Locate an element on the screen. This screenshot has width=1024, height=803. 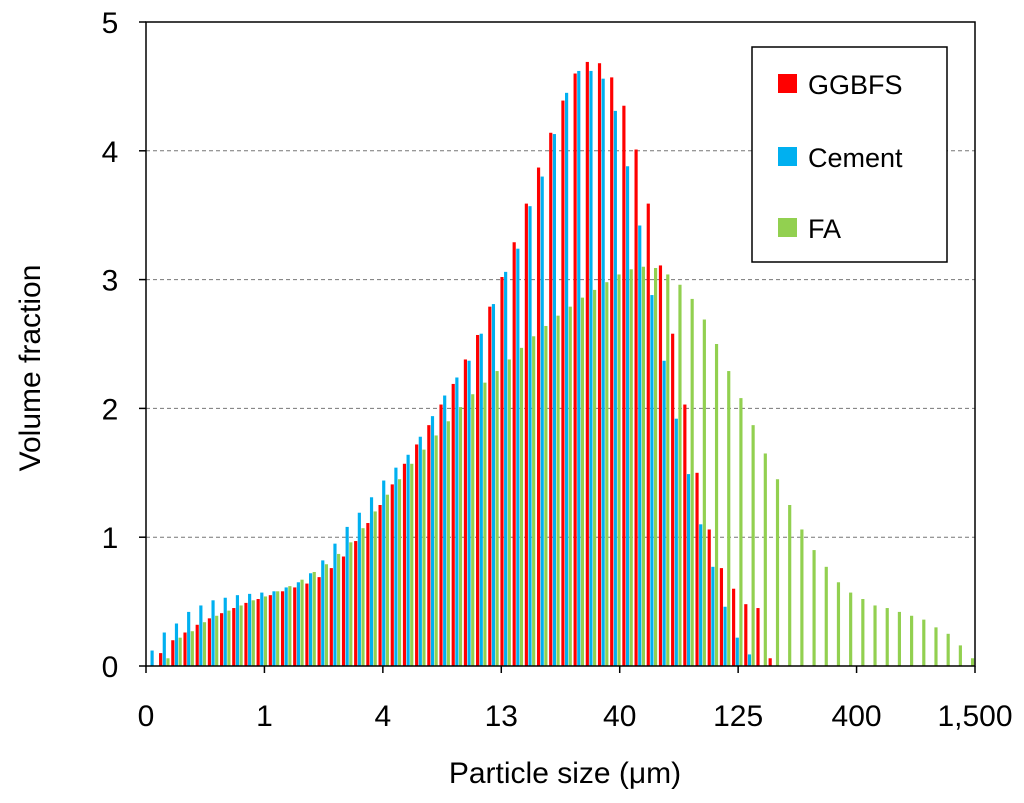
y-axis-label: Volume fraction is located at coordinates (30, 368).